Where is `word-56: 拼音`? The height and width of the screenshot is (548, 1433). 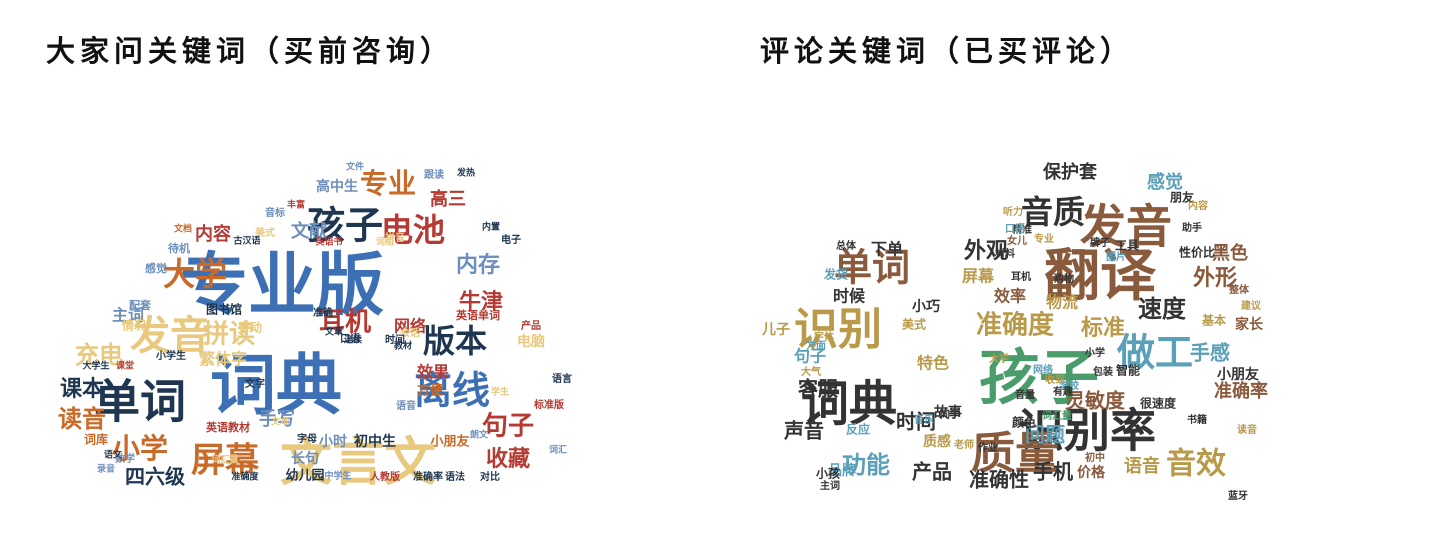
word-56: 拼音 is located at coordinates (395, 237).